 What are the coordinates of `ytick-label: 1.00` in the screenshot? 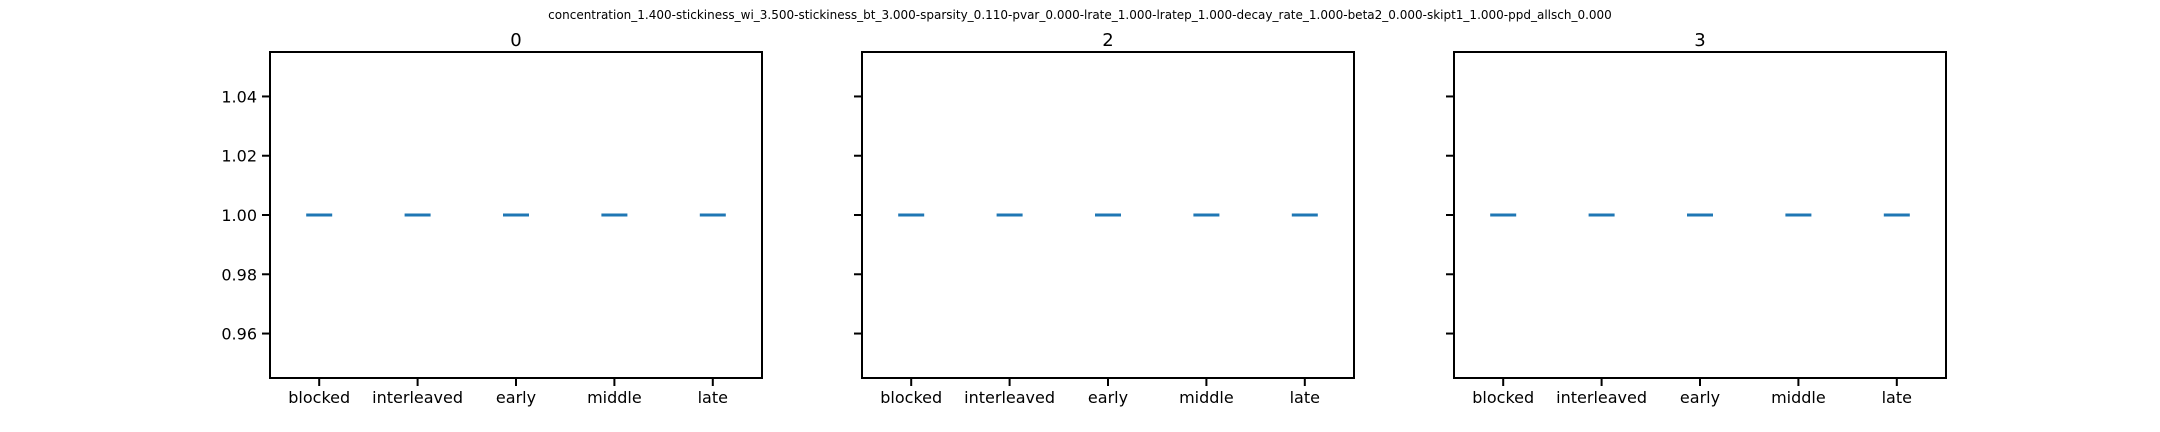 It's located at (239, 215).